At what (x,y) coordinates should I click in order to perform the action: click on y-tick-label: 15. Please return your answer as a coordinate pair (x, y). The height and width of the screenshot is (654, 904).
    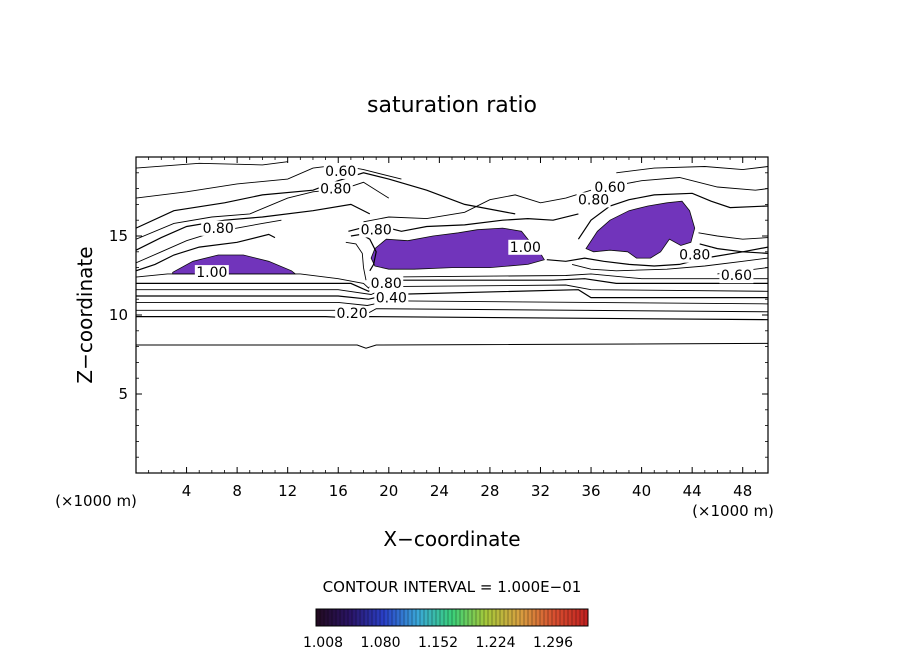
    Looking at the image, I should click on (118, 236).